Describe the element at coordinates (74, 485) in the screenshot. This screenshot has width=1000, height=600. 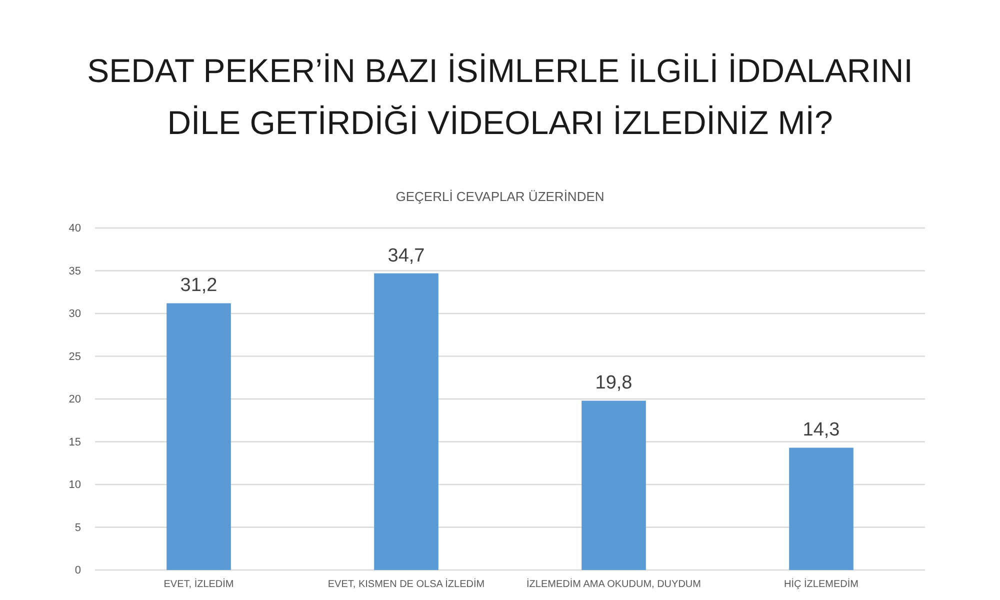
I see `y-tick-label: 10` at that location.